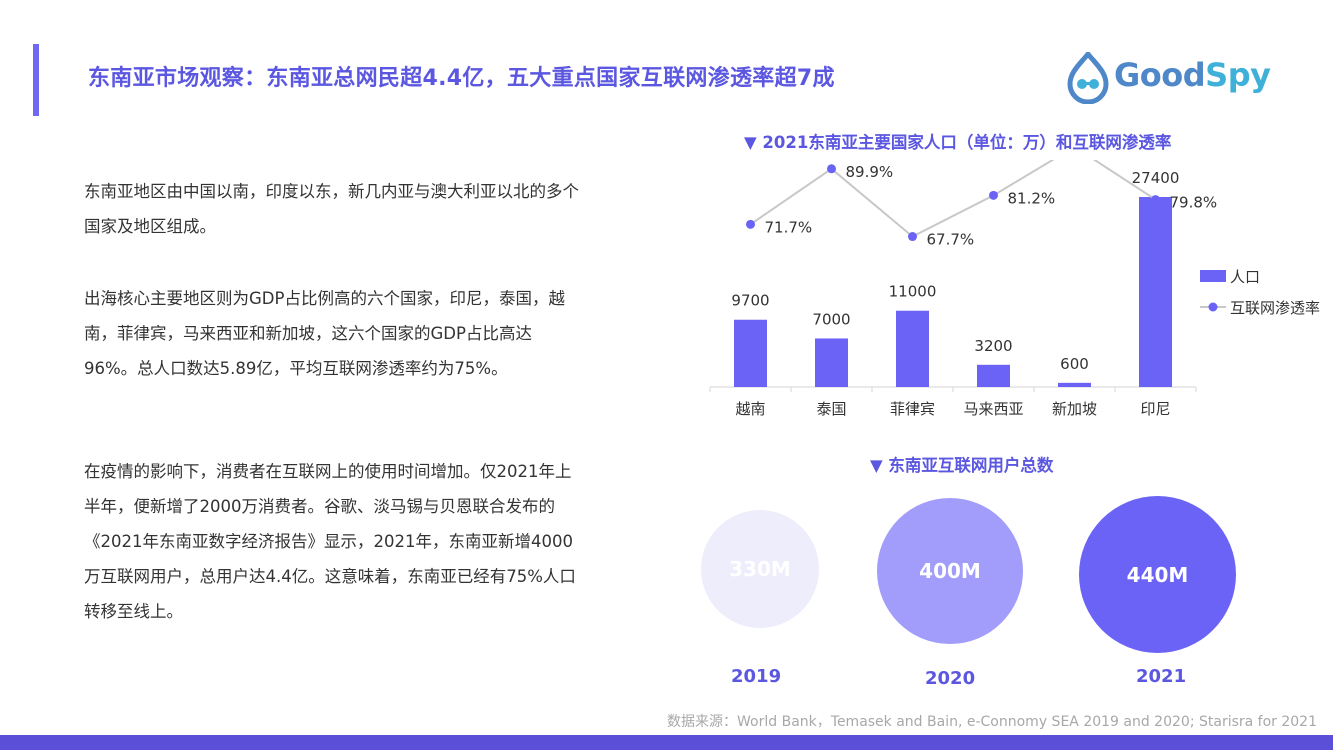 The image size is (1333, 750). I want to click on category-tick-label: 新加坡, so click(1074, 409).